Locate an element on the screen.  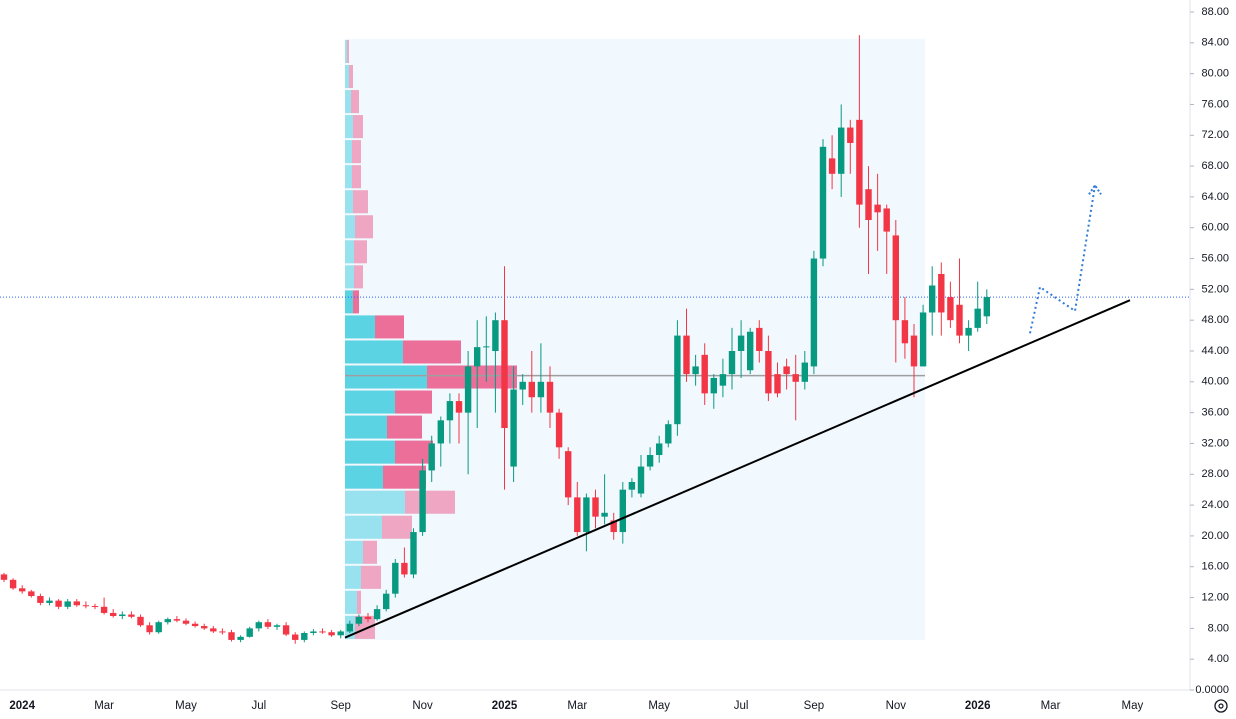
y-tick-label: 60.00 is located at coordinates (1215, 228).